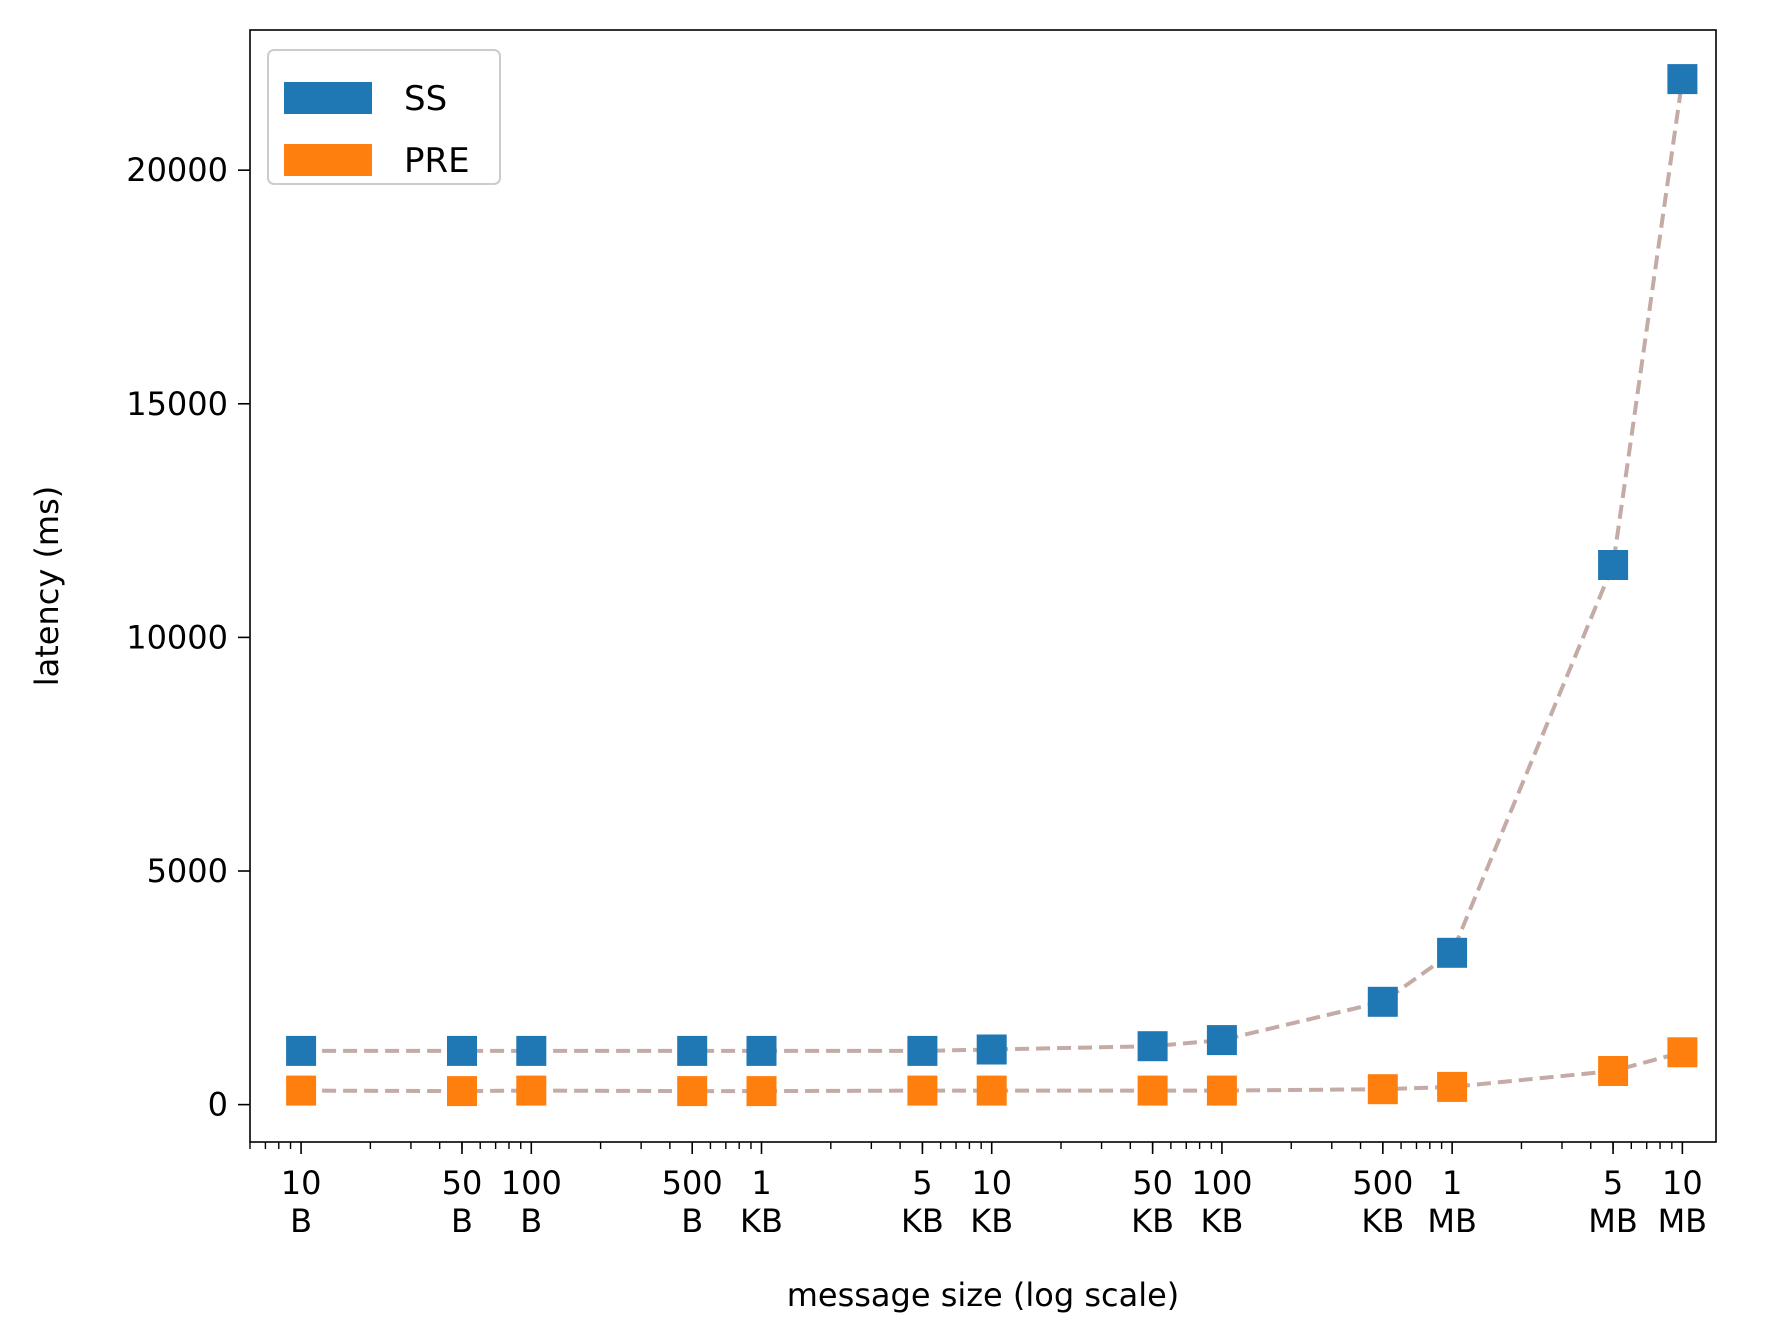  What do you see at coordinates (961, 1145) in the screenshot?
I see `x-minor-ticks` at bounding box center [961, 1145].